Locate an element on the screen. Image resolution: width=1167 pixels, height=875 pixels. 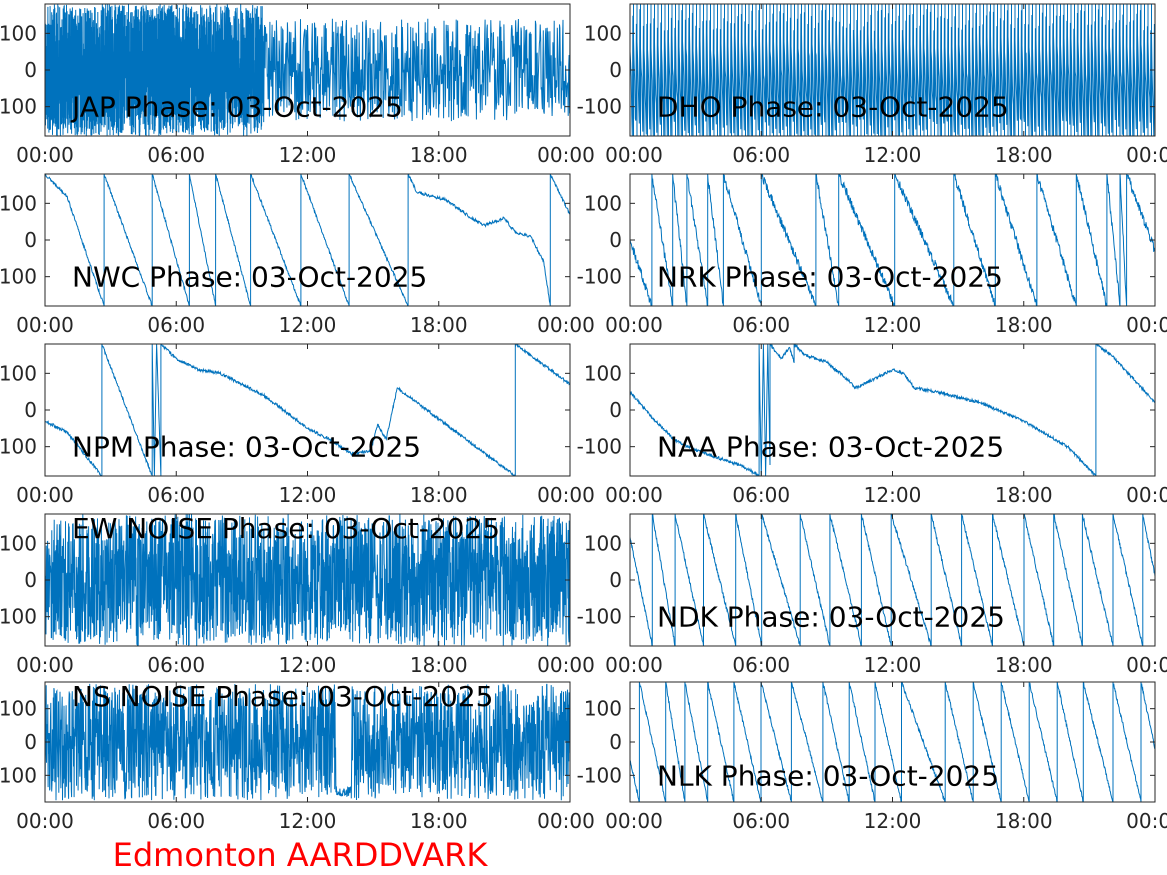
subplot-title: JAP Phase: 03-Oct-2025 is located at coordinates (236, 107).